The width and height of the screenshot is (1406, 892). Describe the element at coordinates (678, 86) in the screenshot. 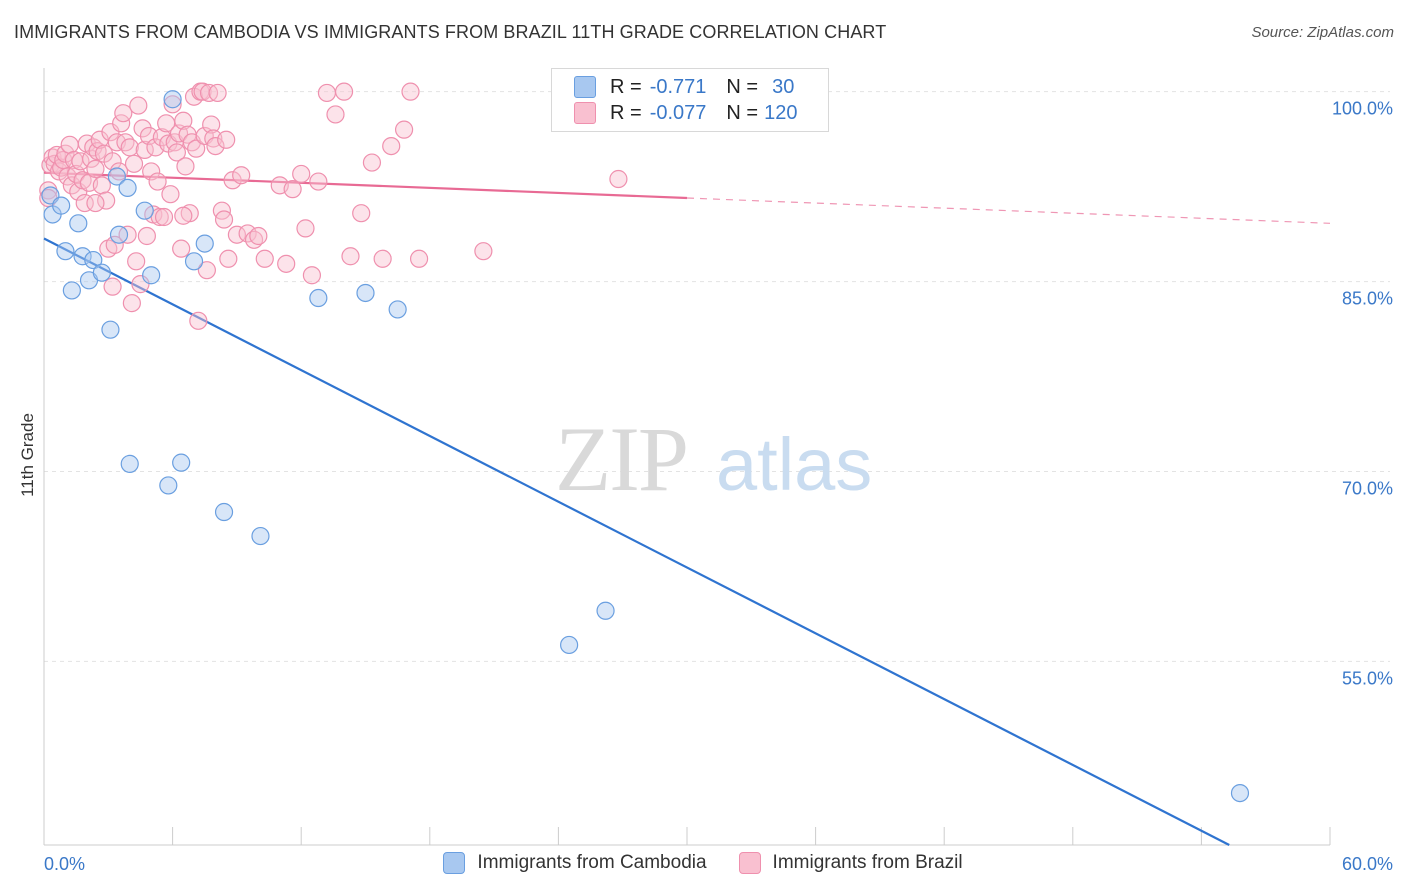

I see `legend-r-value: -0.771` at that location.